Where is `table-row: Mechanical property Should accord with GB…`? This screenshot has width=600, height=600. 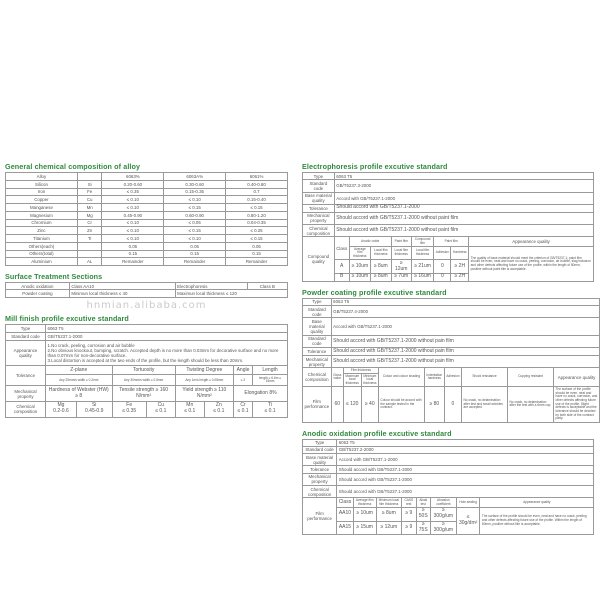
table-row: Mechanical property Should accord with GB… is located at coordinates (447, 479).